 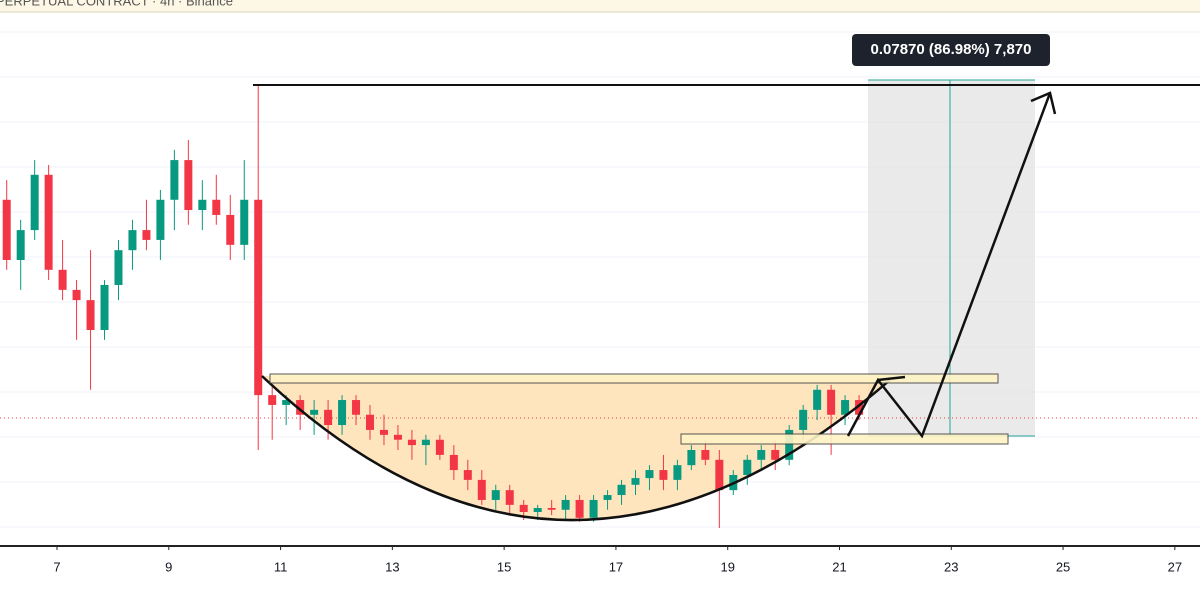 What do you see at coordinates (634, 378) in the screenshot?
I see `resistance-zone` at bounding box center [634, 378].